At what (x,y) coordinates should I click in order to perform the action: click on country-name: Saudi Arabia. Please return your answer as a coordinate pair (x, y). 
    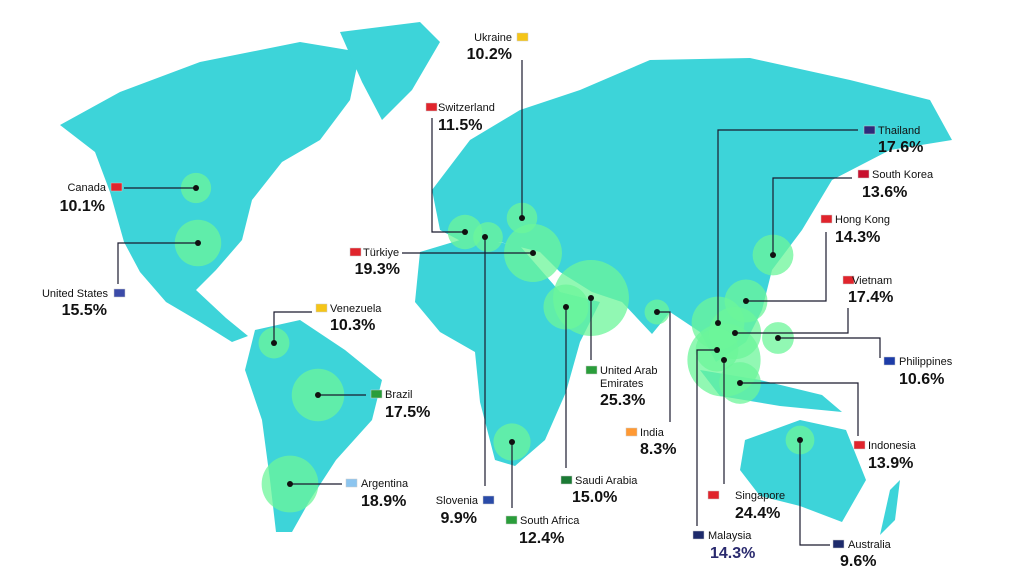
    Looking at the image, I should click on (606, 481).